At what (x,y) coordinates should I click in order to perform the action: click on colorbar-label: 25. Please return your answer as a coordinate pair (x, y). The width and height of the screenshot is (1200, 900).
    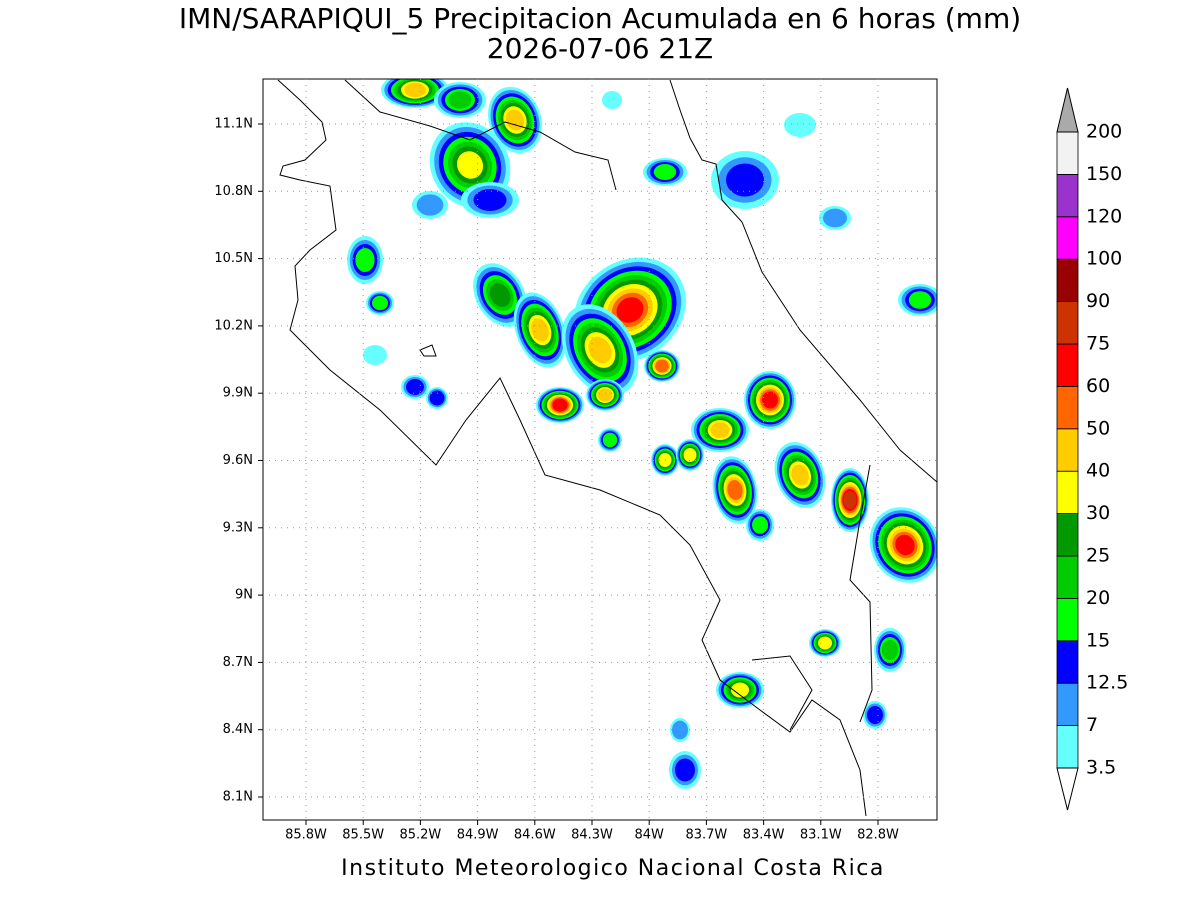
    Looking at the image, I should click on (1098, 556).